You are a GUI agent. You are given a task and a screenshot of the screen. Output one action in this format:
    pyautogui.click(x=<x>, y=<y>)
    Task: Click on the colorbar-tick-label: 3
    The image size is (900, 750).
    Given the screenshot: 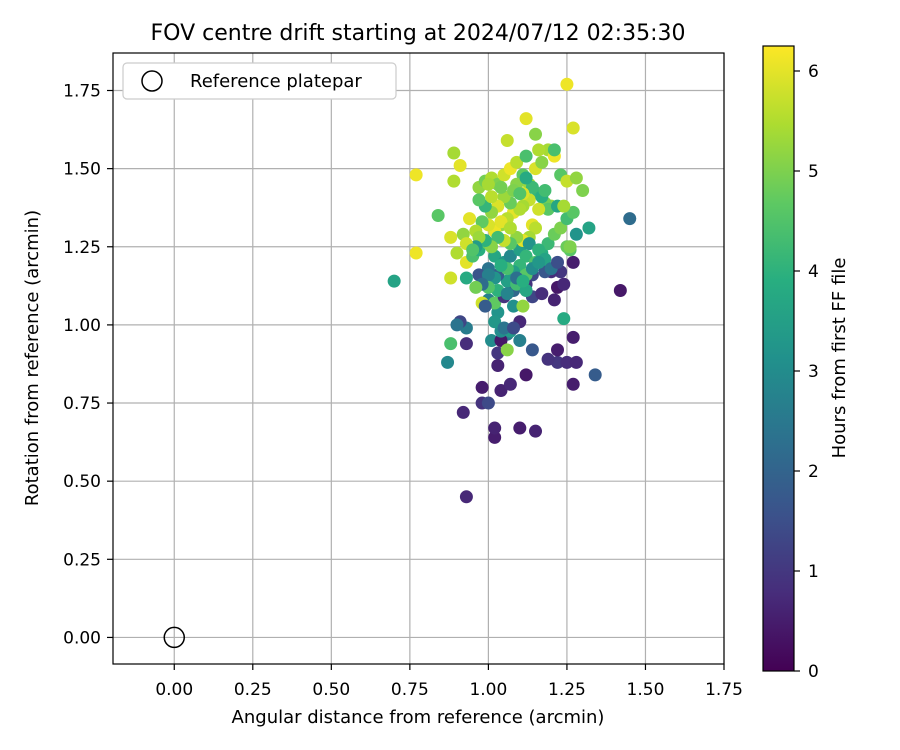 What is the action you would take?
    pyautogui.click(x=813, y=372)
    